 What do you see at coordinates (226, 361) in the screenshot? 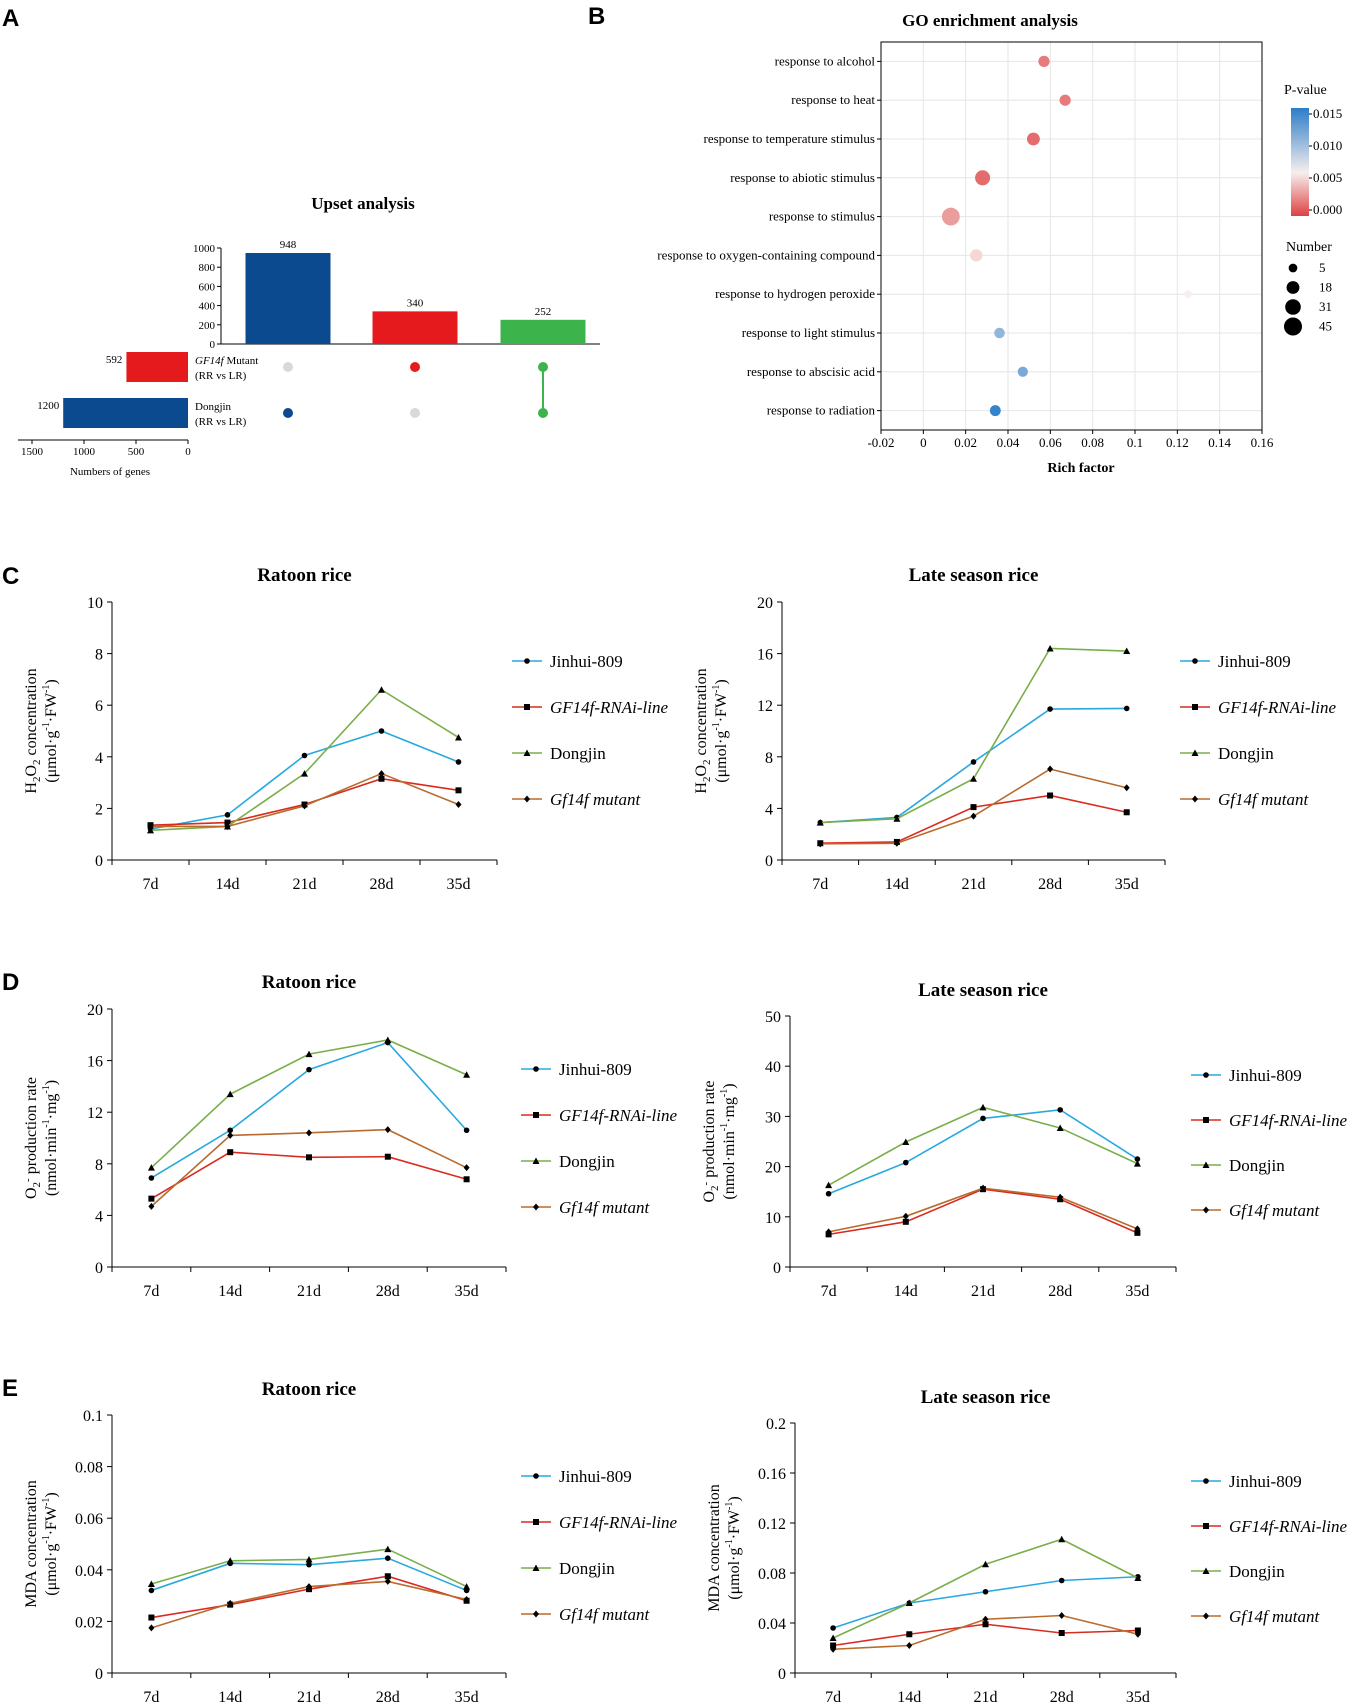
I see `upset-set-name: GF14f Mutant` at bounding box center [226, 361].